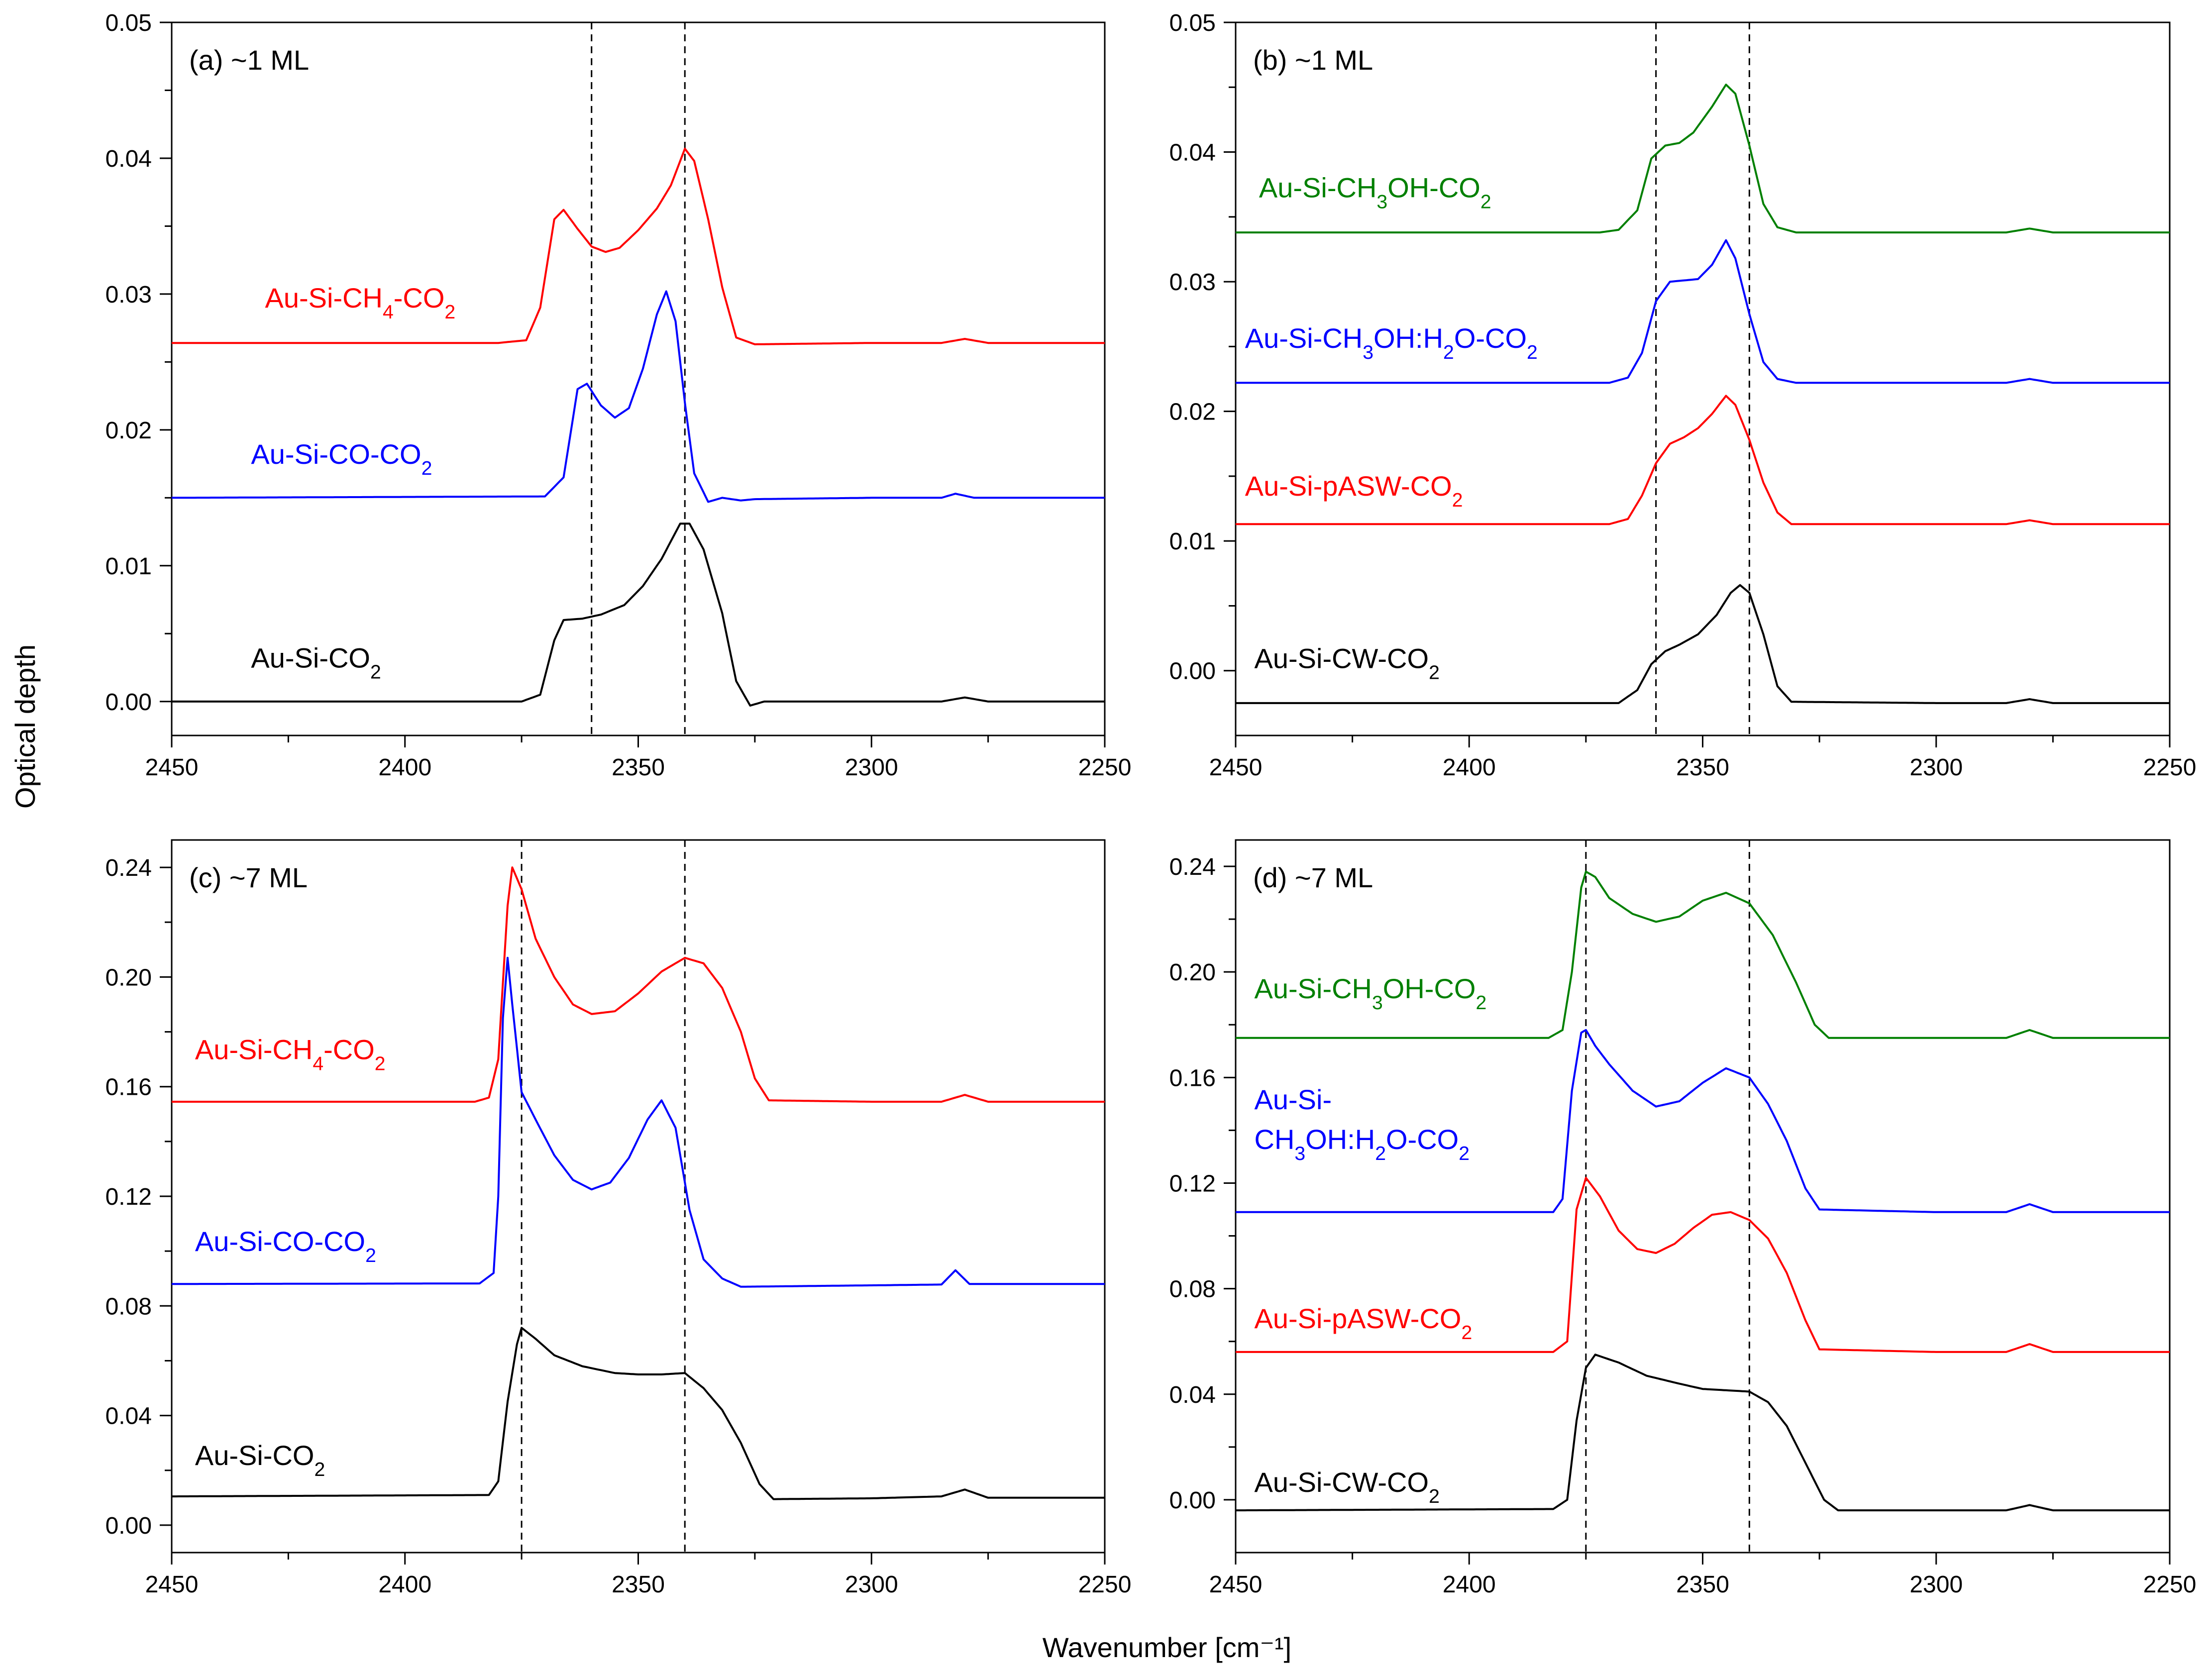 The height and width of the screenshot is (1673, 2212). What do you see at coordinates (1167, 1648) in the screenshot?
I see `x-axis-title: Wavenumber [cm⁻¹]` at bounding box center [1167, 1648].